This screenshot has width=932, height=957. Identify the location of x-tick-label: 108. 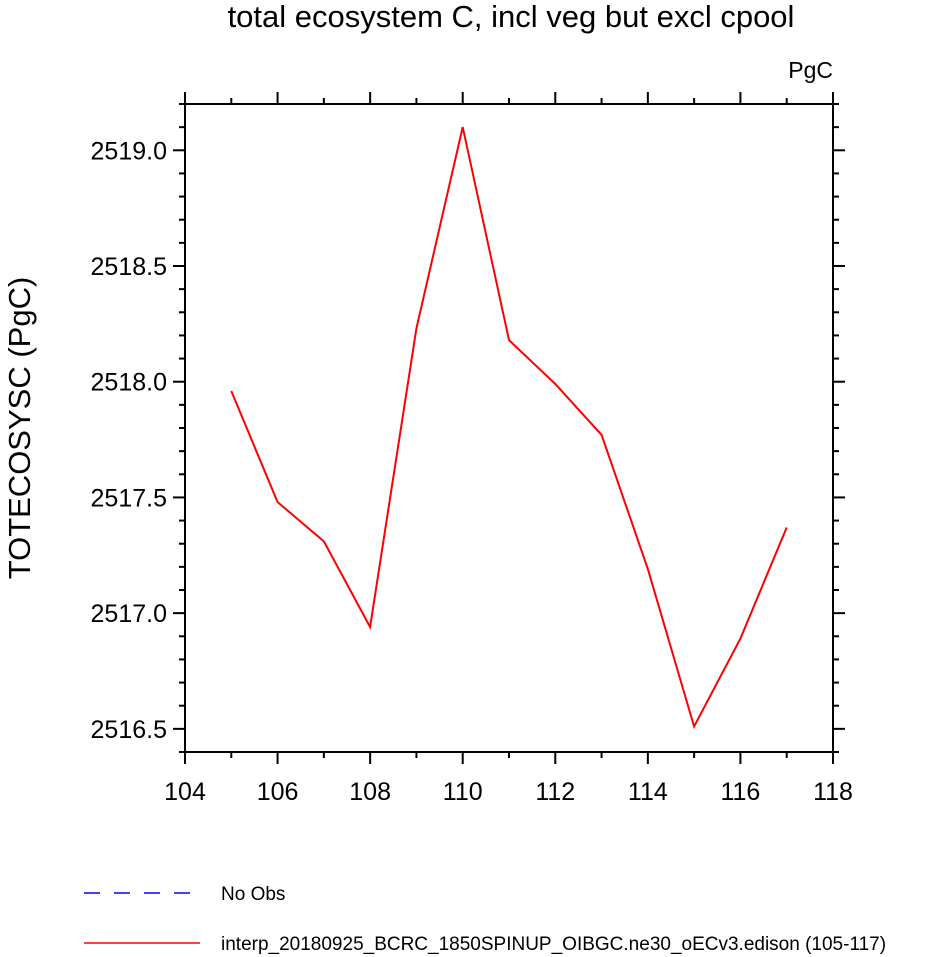
(370, 792).